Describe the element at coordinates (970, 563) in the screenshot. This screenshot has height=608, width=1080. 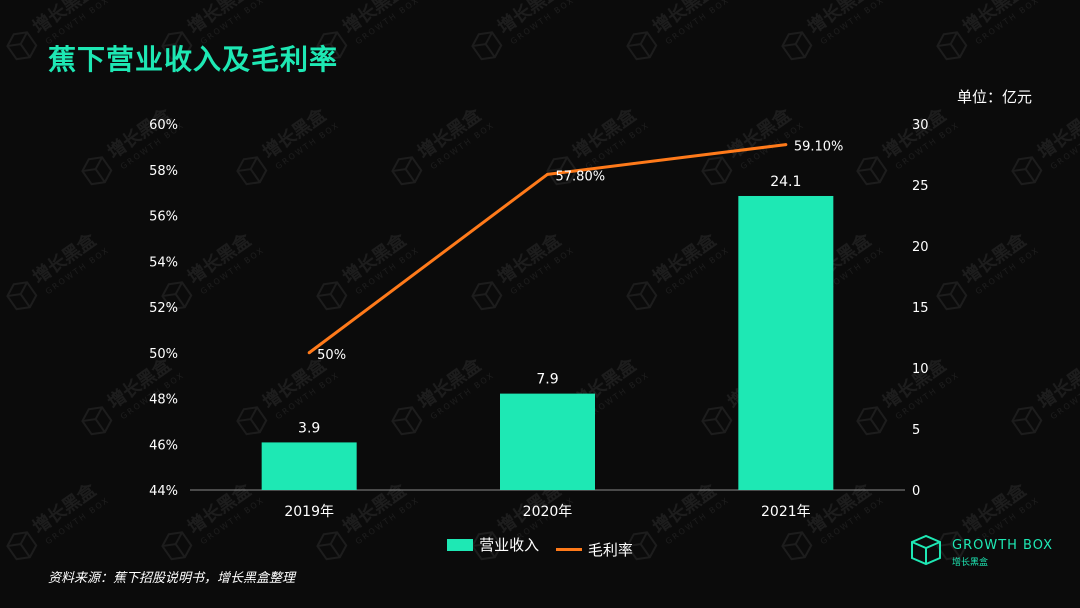
I see `logo-subtext: 增长黑盒` at that location.